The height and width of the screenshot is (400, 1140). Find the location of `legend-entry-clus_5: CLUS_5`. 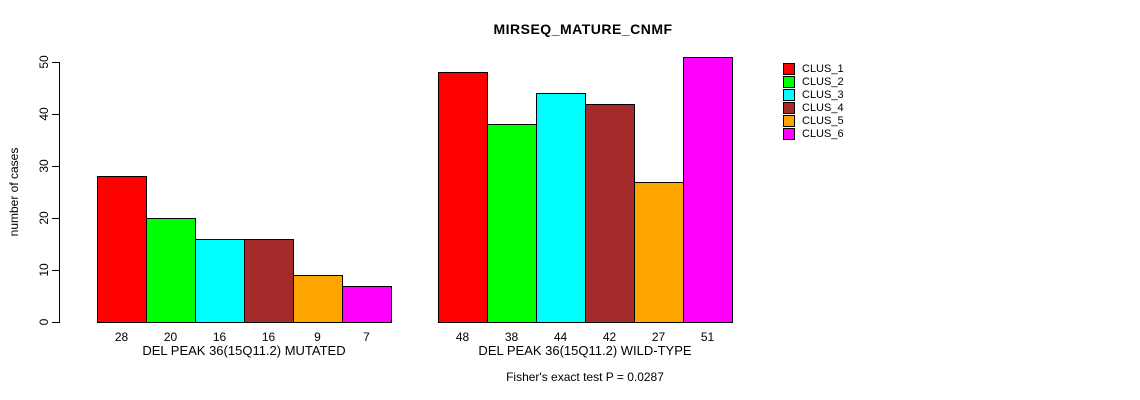

legend-entry-clus_5: CLUS_5 is located at coordinates (813, 120).